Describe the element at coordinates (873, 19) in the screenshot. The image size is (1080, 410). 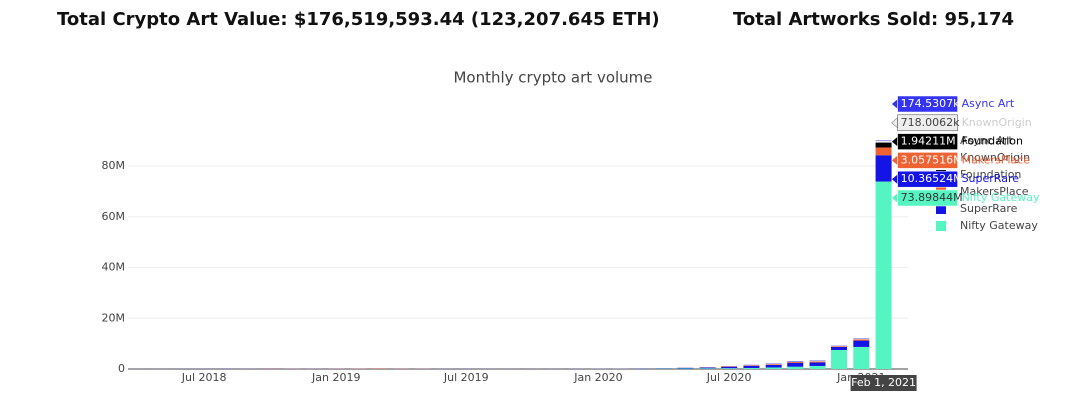
I see `total-sold: Total Artworks Sold: 95,174` at that location.